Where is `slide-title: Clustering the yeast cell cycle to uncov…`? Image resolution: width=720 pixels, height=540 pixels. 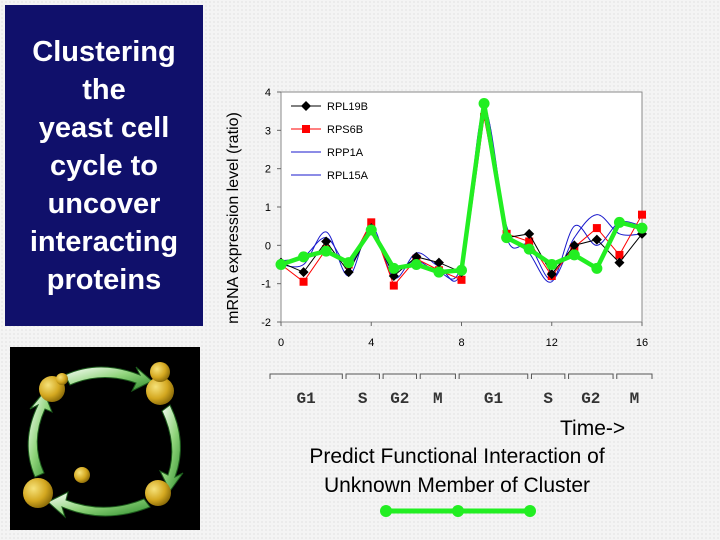
slide-title: Clustering the yeast cell cycle to uncov… is located at coordinates (104, 165).